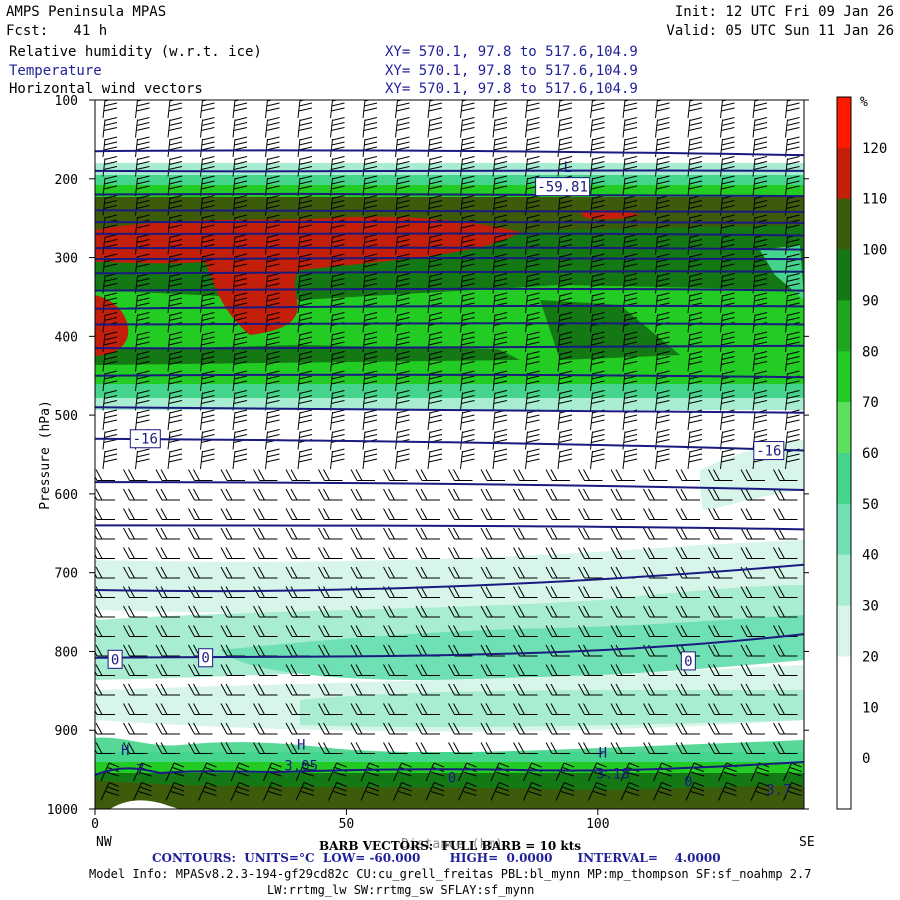 The image size is (900, 900). What do you see at coordinates (95, 824) in the screenshot?
I see `x-tick-label: 0` at bounding box center [95, 824].